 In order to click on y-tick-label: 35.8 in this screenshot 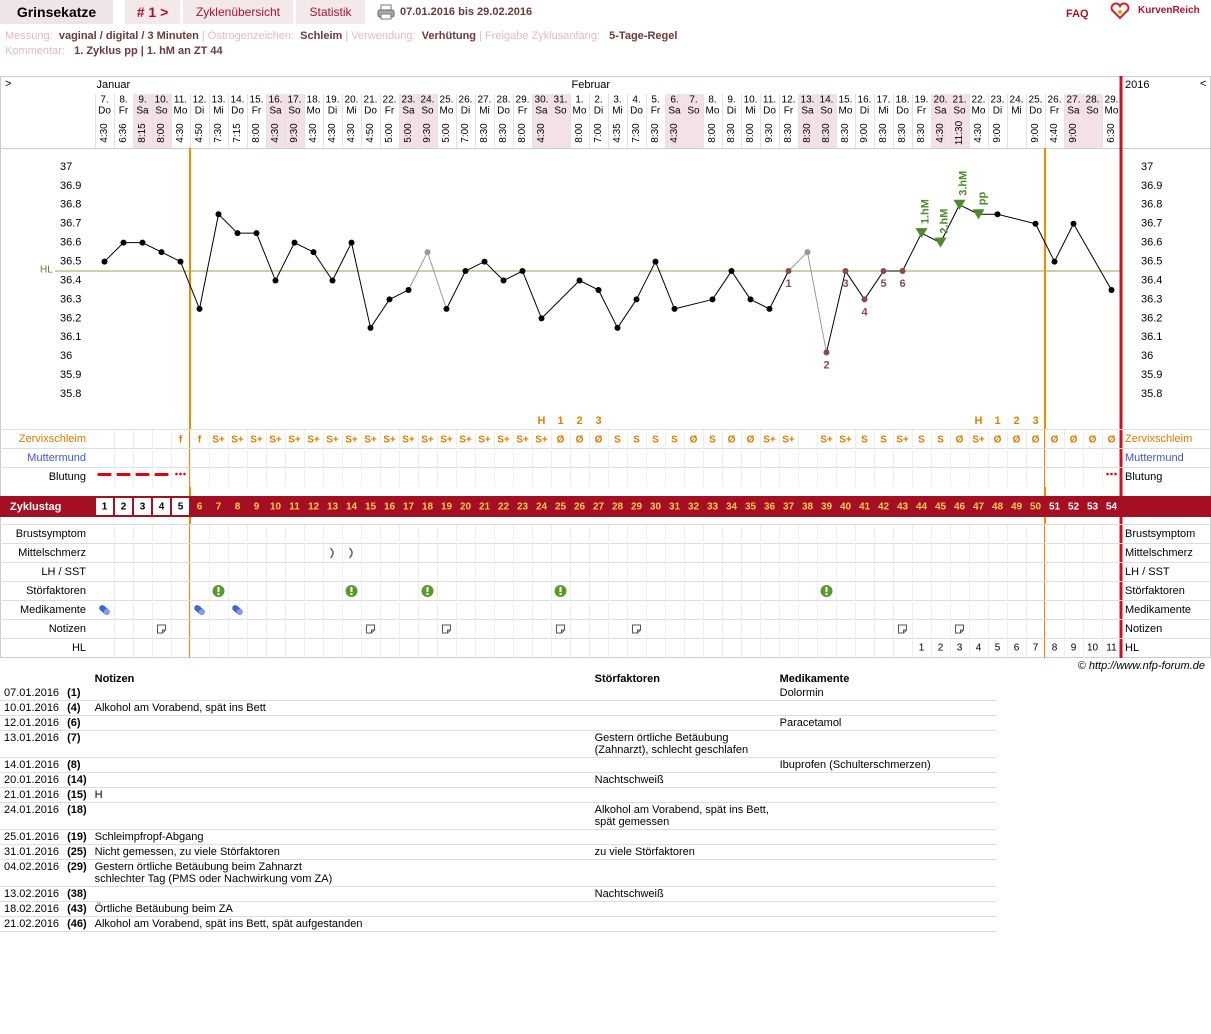, I will do `click(70, 394)`.